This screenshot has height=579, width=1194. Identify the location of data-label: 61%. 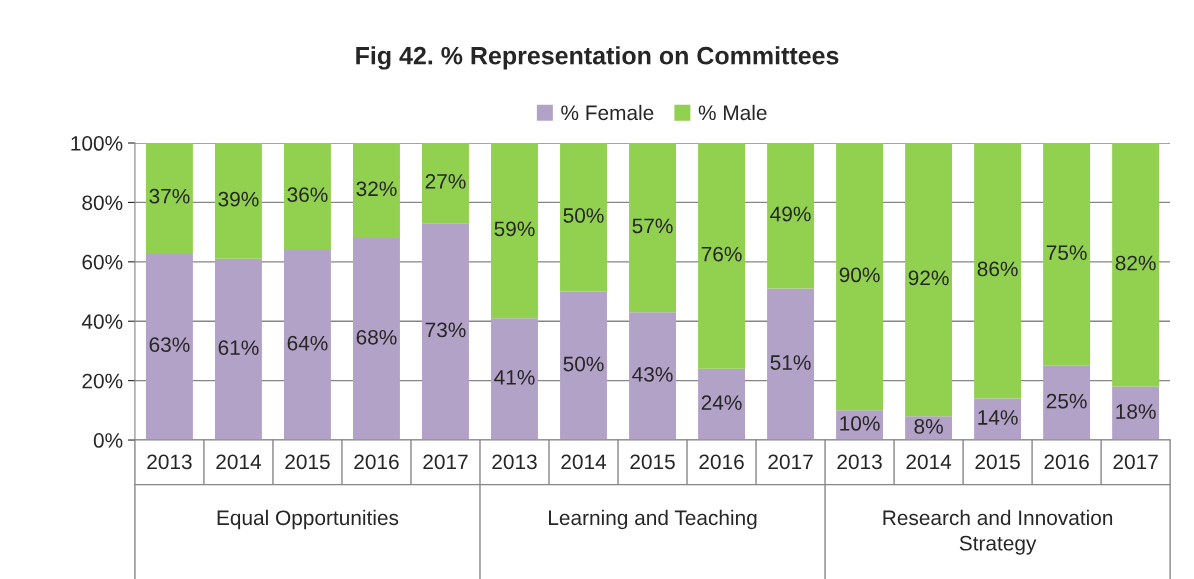
(238, 348).